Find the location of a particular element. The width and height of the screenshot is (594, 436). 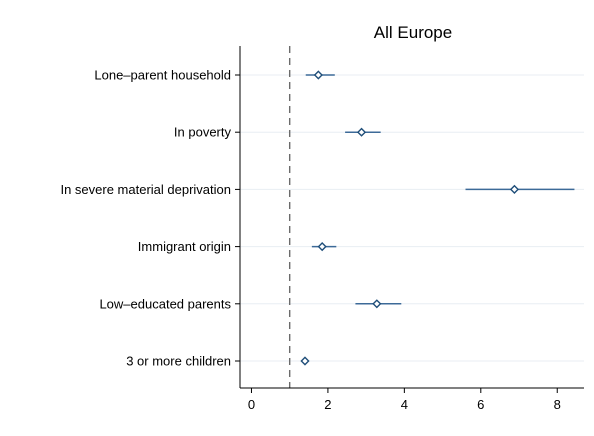

x-tick-label: 6 is located at coordinates (480, 404).